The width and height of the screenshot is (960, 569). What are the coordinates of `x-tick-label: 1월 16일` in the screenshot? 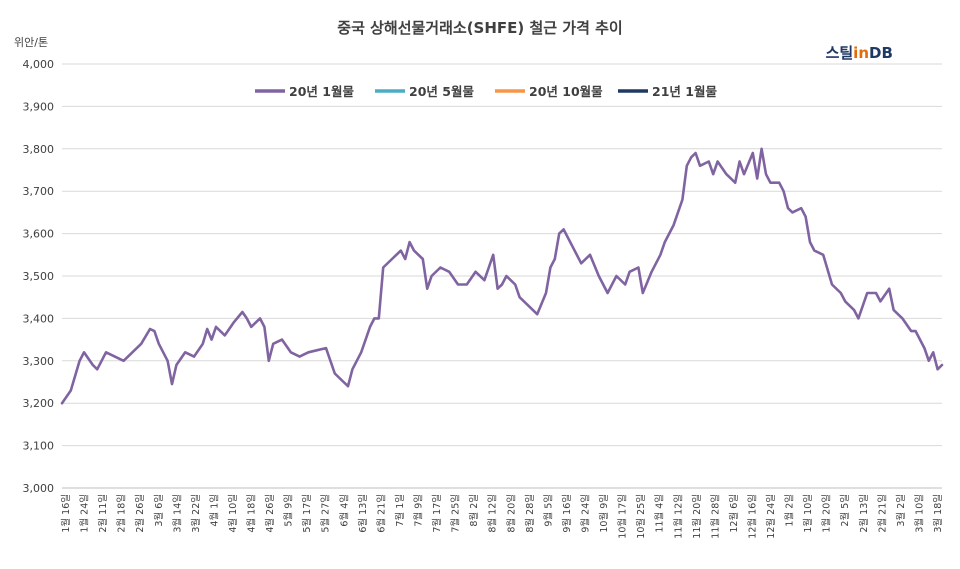 It's located at (66, 513).